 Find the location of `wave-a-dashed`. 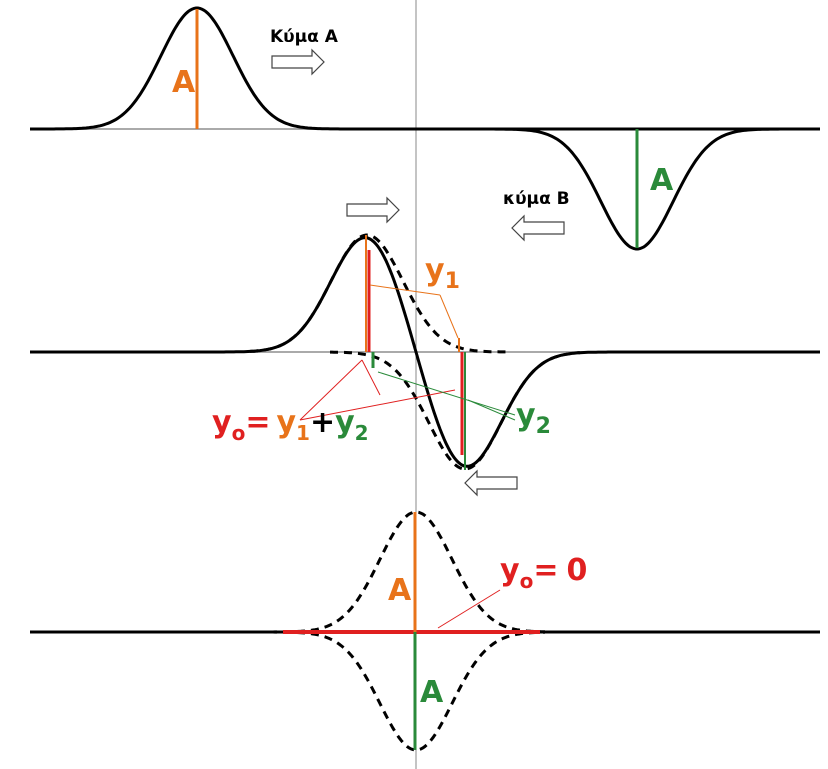

wave-a-dashed is located at coordinates (380, 293).